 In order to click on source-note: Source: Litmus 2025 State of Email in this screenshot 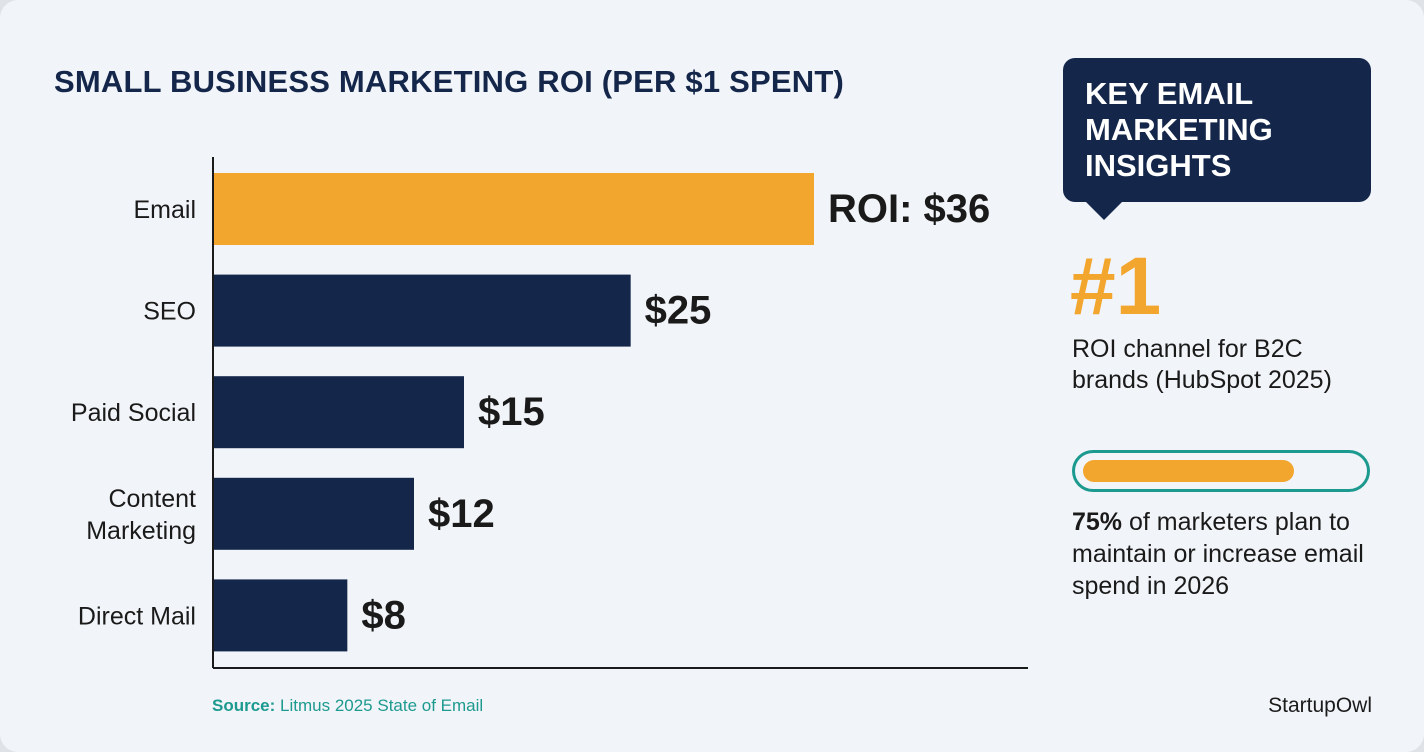, I will do `click(347, 706)`.